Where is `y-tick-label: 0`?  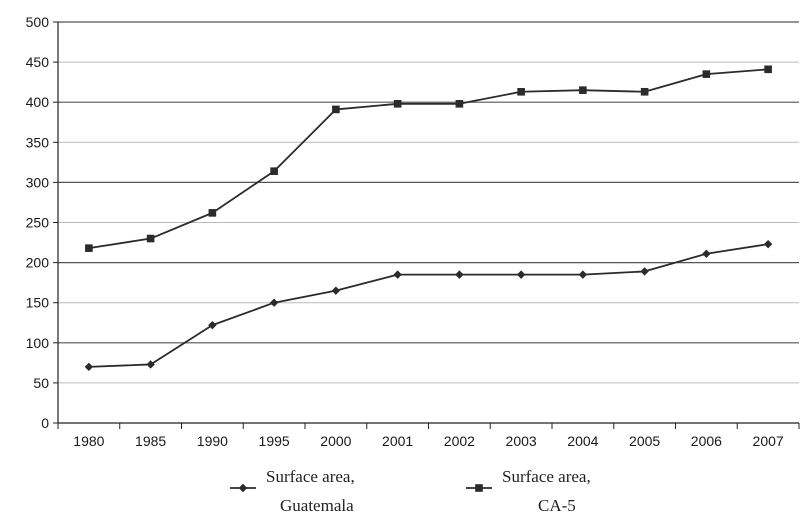
y-tick-label: 0 is located at coordinates (45, 423).